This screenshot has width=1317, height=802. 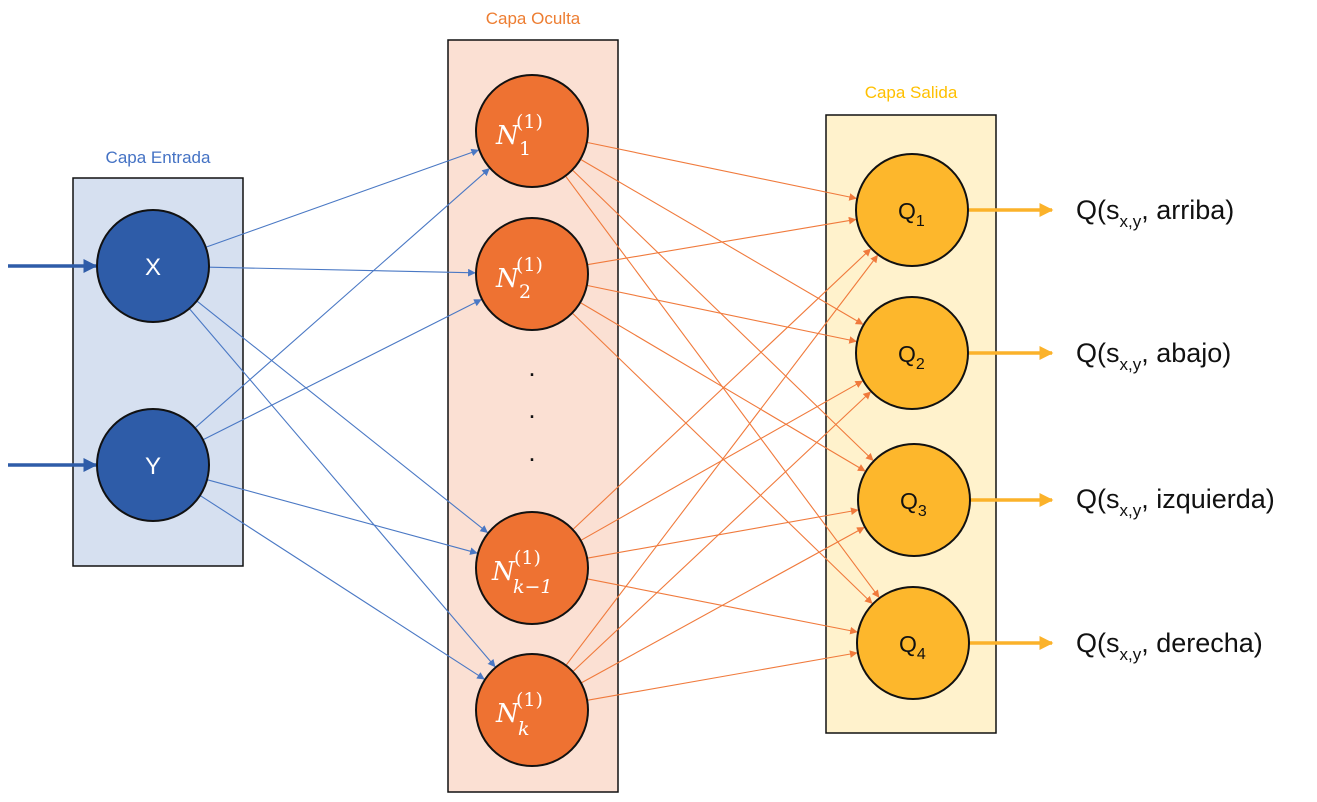 I want to click on input-node-label: X, so click(x=153, y=267).